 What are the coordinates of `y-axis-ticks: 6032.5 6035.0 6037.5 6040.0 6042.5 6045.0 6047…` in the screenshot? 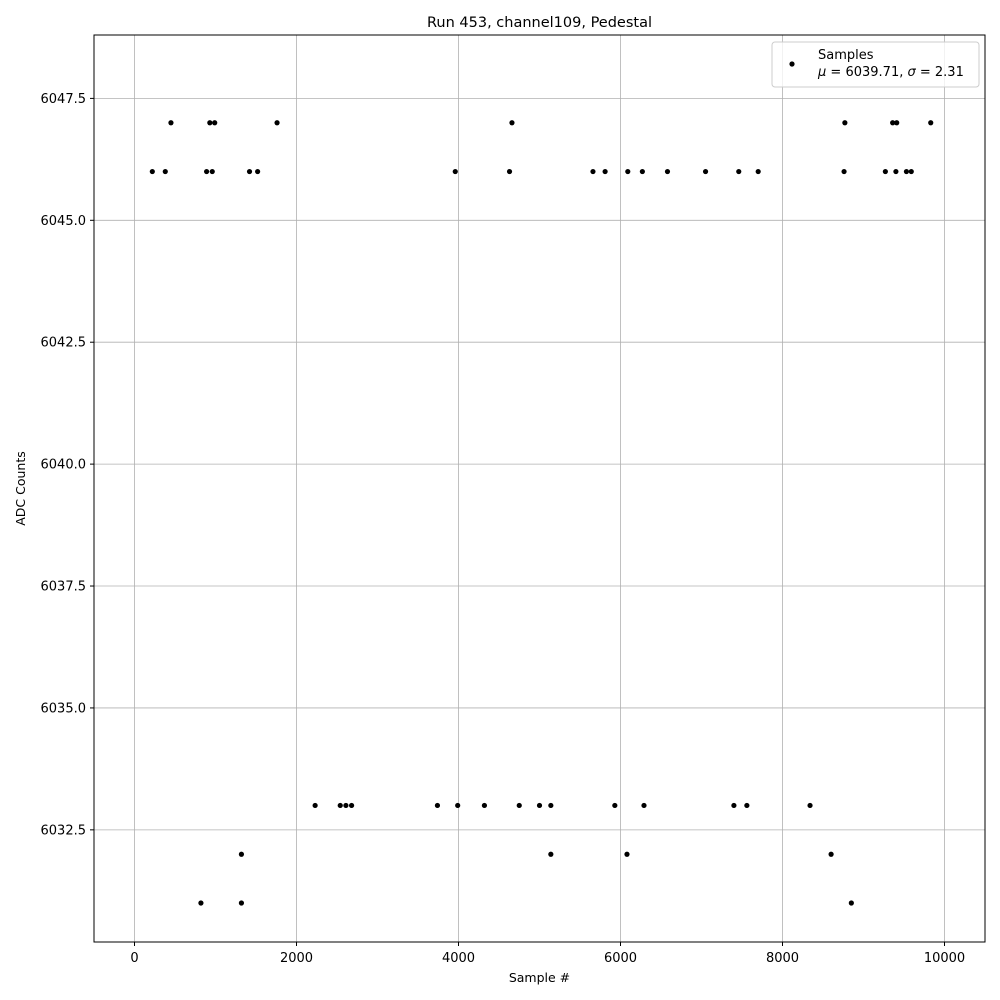 It's located at (67, 465).